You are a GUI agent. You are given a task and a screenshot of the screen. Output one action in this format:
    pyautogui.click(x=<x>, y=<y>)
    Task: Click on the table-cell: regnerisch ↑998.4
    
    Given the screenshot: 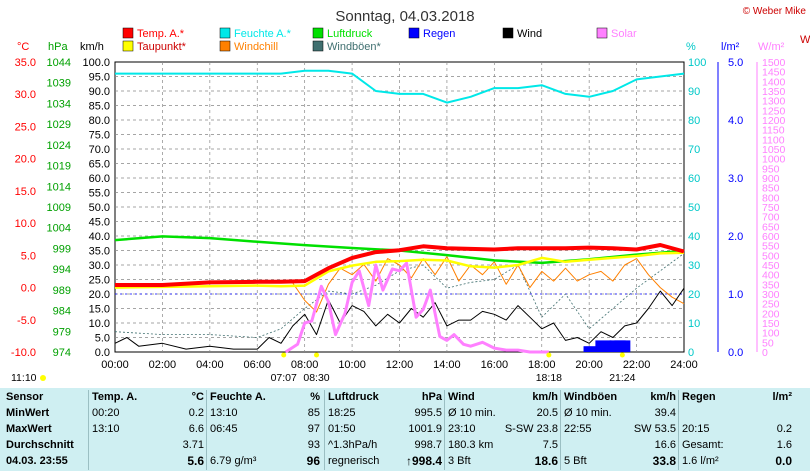 What is the action you would take?
    pyautogui.click(x=385, y=461)
    